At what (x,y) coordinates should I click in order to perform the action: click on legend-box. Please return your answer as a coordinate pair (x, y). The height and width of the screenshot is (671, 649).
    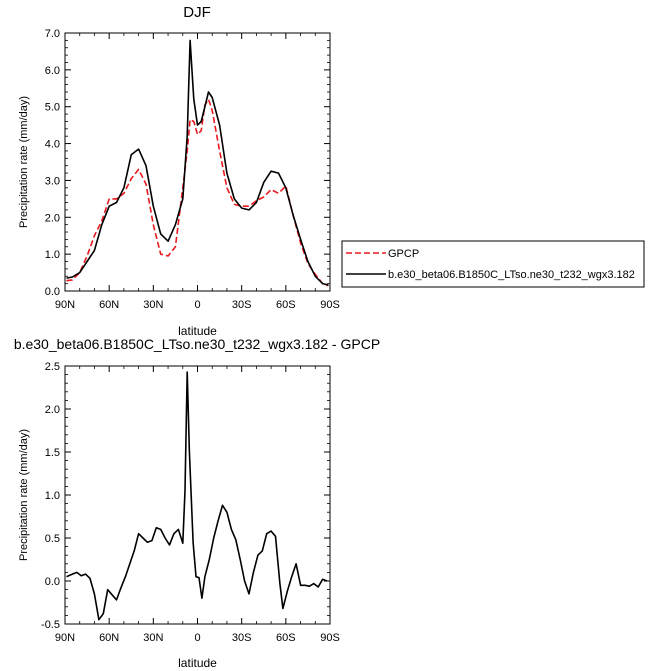
    Looking at the image, I should click on (493, 264).